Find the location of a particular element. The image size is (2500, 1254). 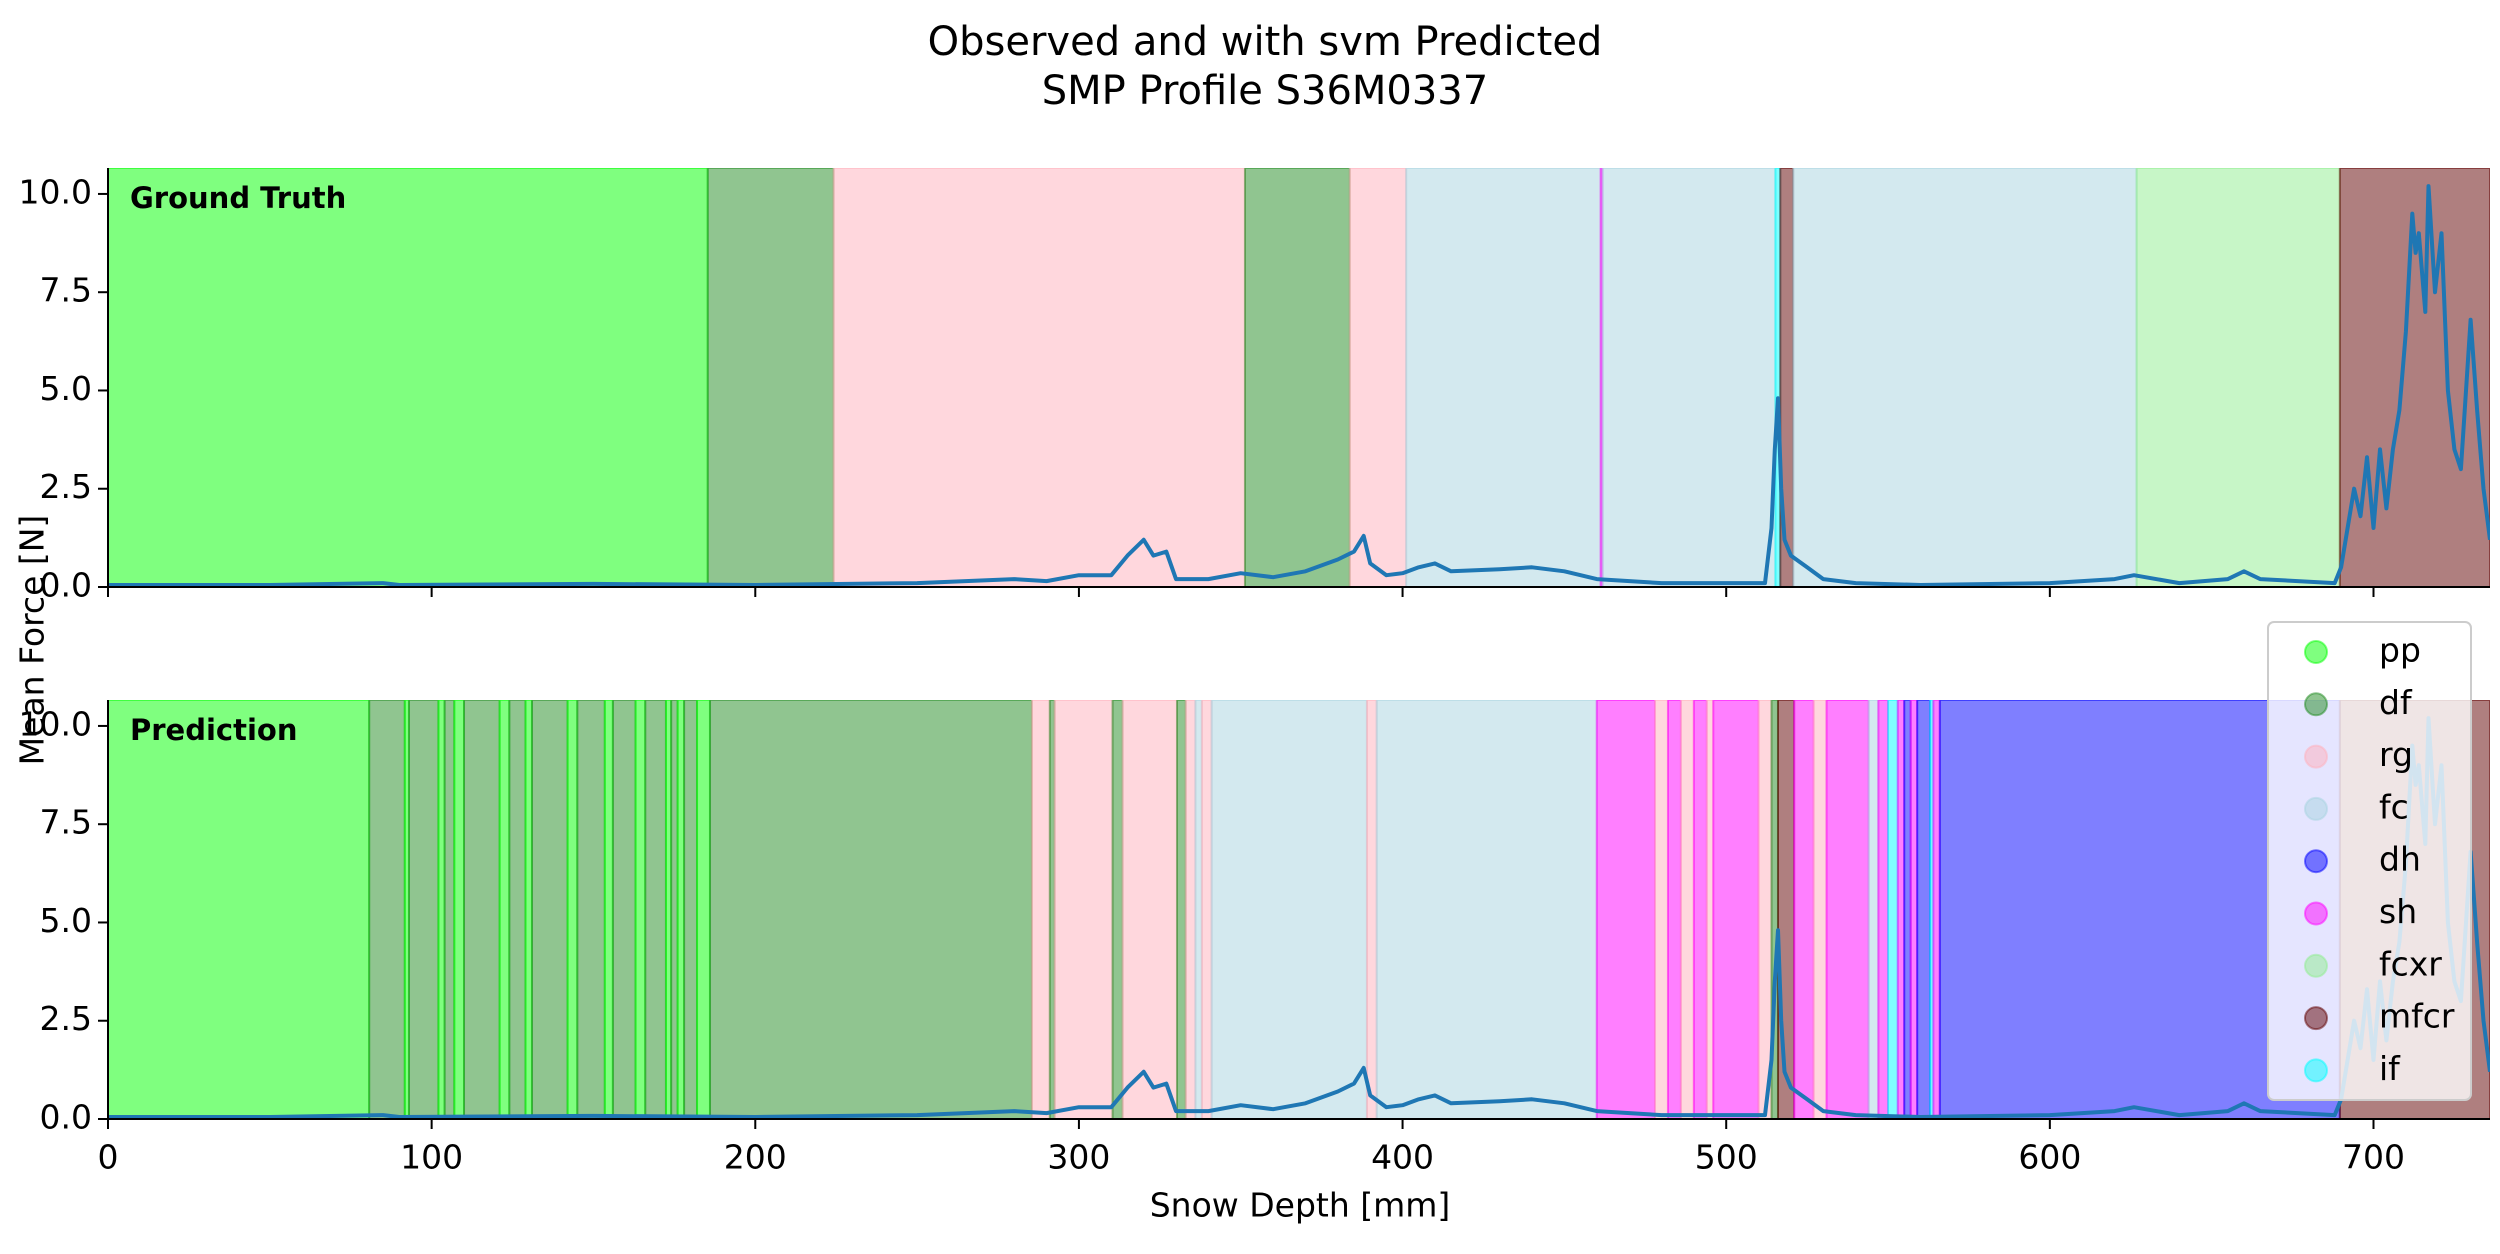

x-tick-label: 0 is located at coordinates (108, 1157).